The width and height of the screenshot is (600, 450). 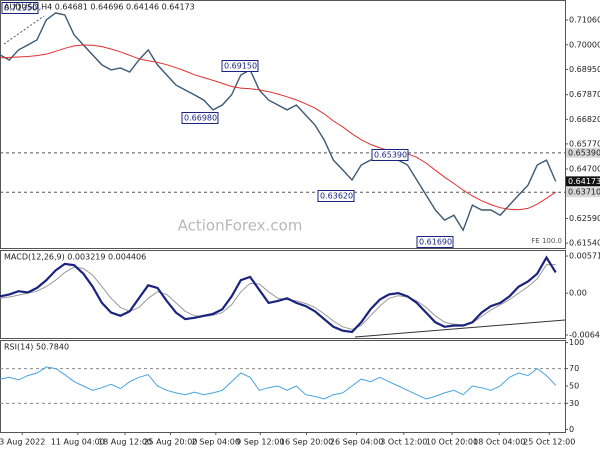 What do you see at coordinates (546, 241) in the screenshot?
I see `note: FE 100.0` at bounding box center [546, 241].